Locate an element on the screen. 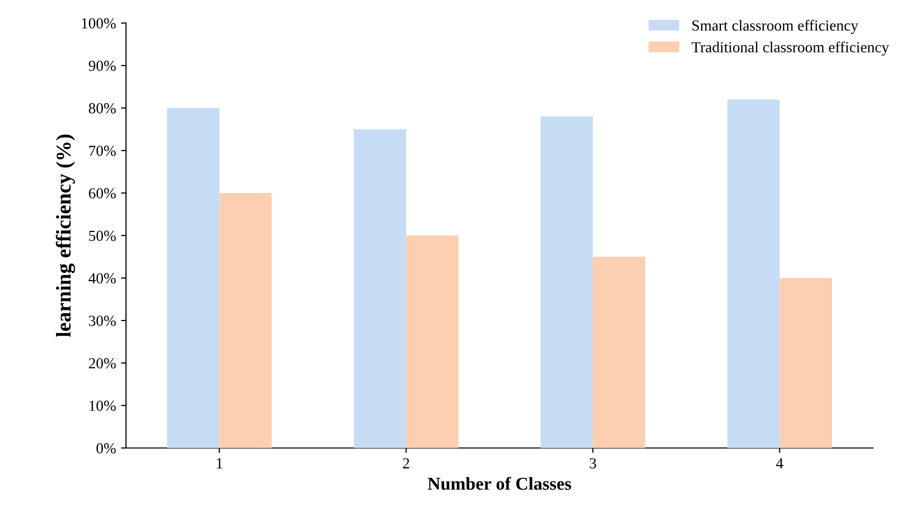 This screenshot has width=900, height=512. x-tick-label: 2 is located at coordinates (406, 463).